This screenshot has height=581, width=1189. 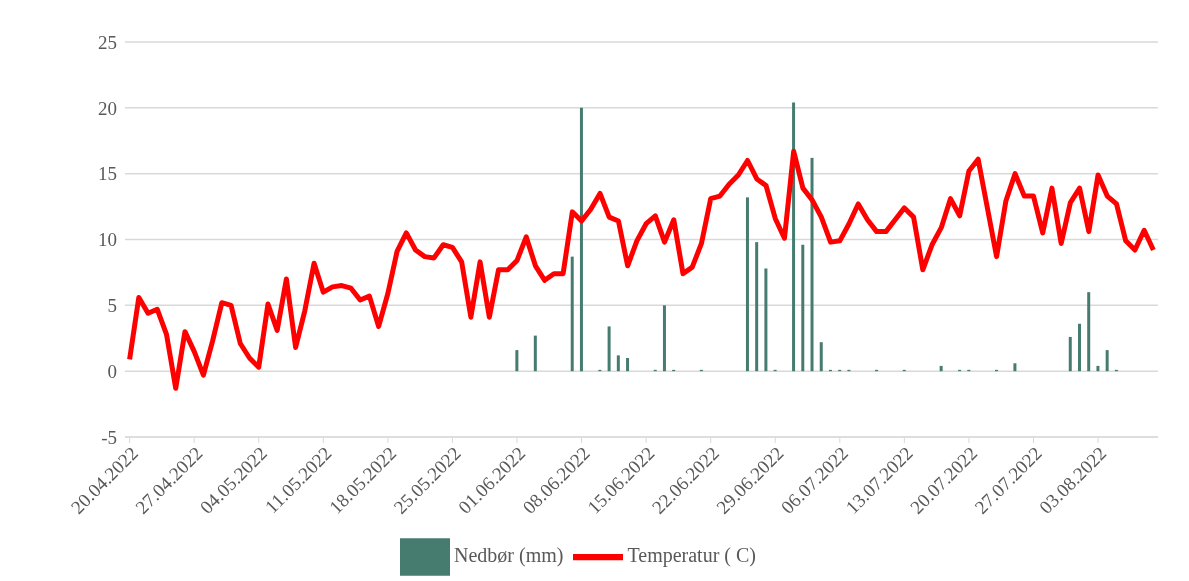 I want to click on y-tick-label: 10, so click(x=107, y=240).